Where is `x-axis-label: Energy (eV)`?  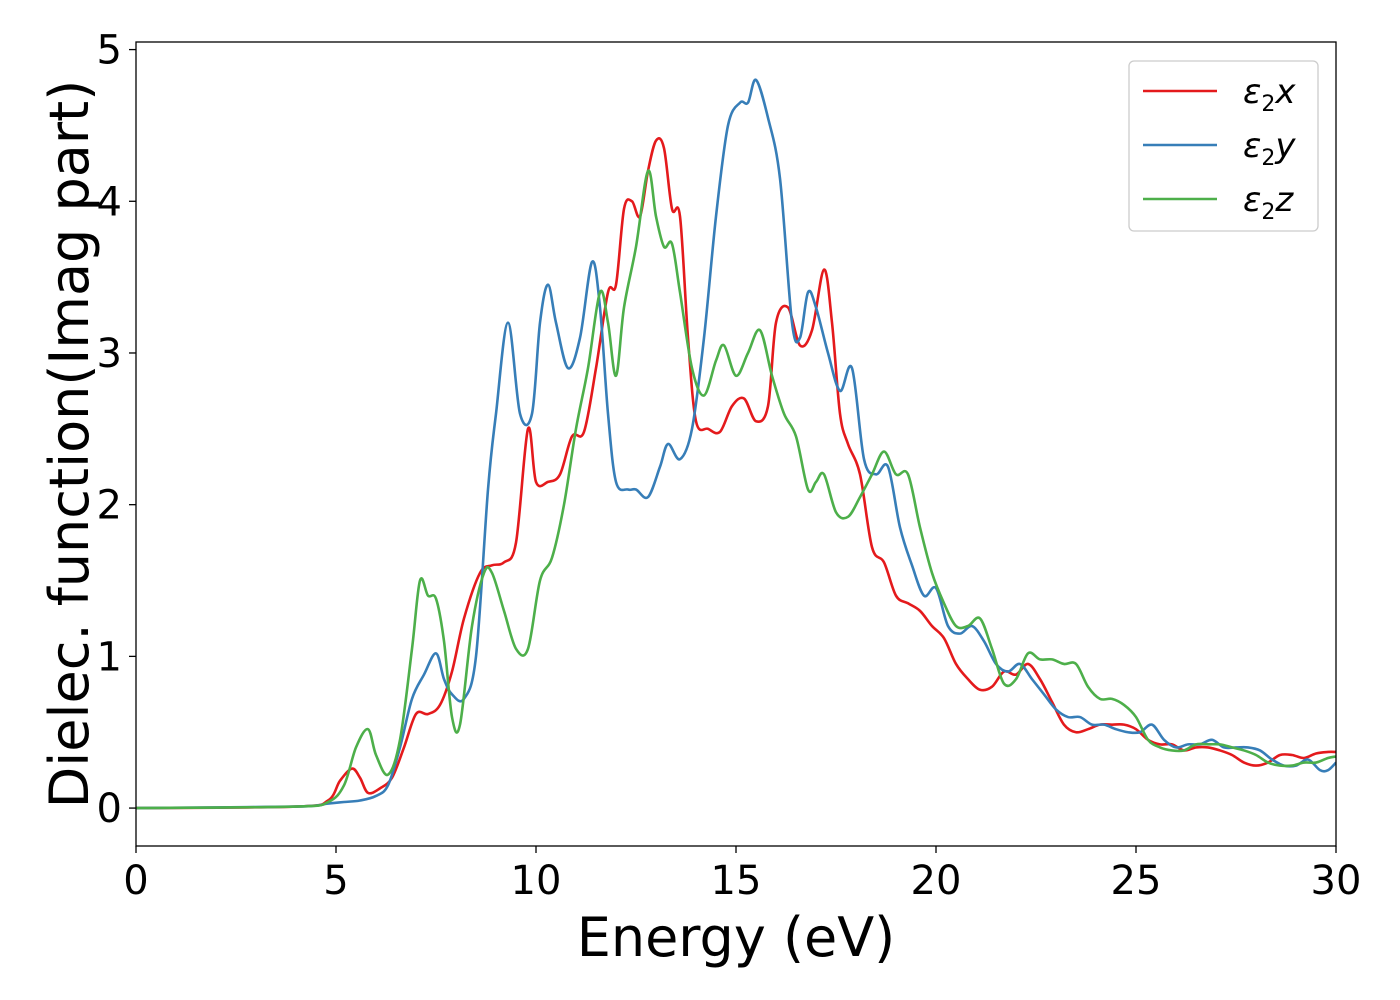 x-axis-label: Energy (eV) is located at coordinates (736, 937).